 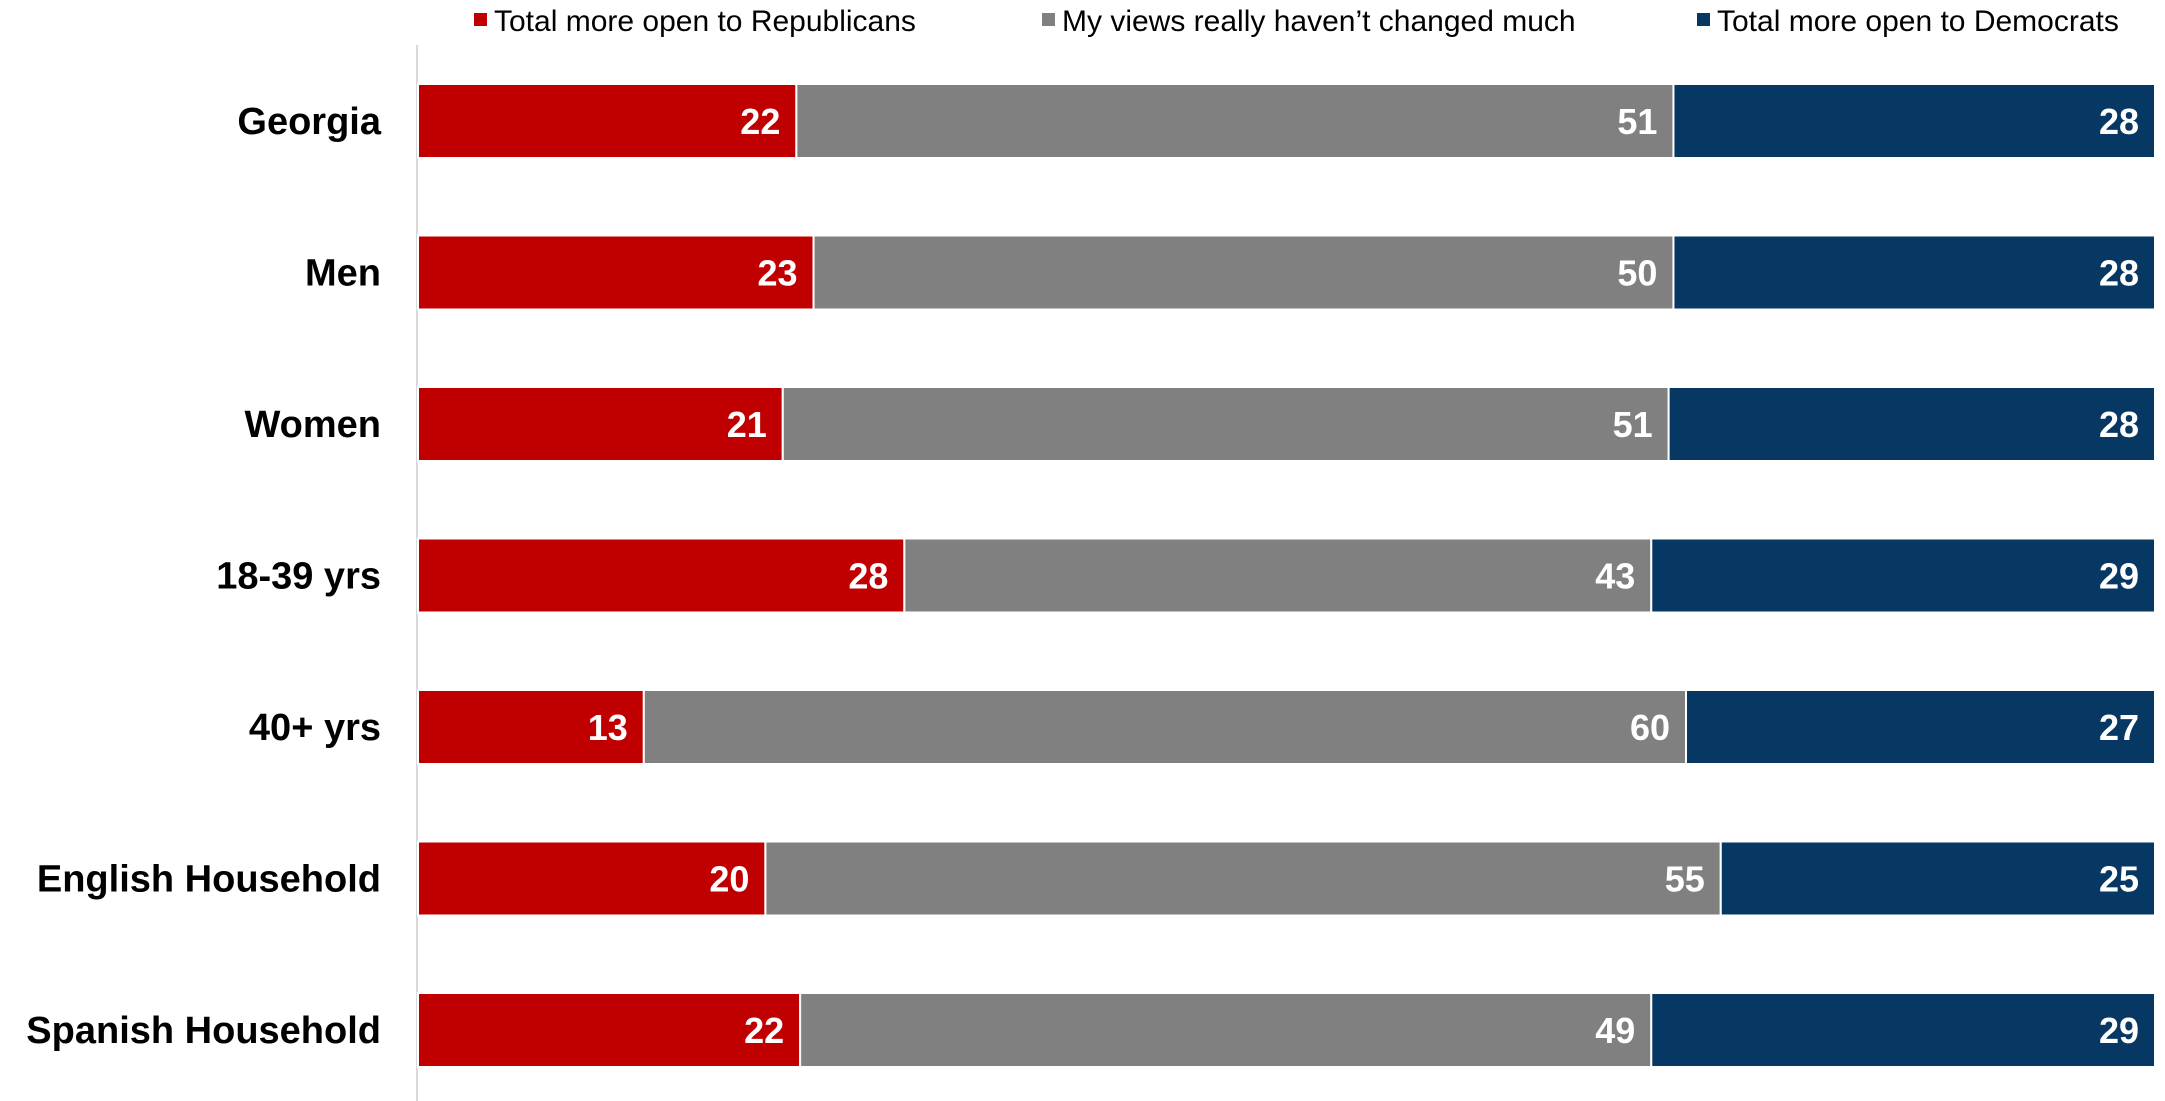 What do you see at coordinates (1633, 424) in the screenshot?
I see `data-label-women-my-views-really-haven-t-changed-much: 51` at bounding box center [1633, 424].